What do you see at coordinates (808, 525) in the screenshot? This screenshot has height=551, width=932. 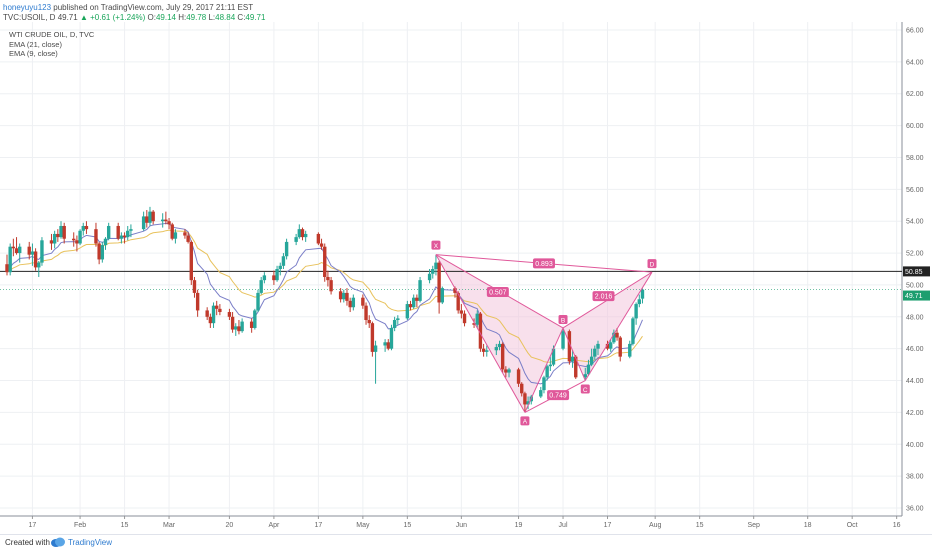 I see `x-tick-label: 18` at bounding box center [808, 525].